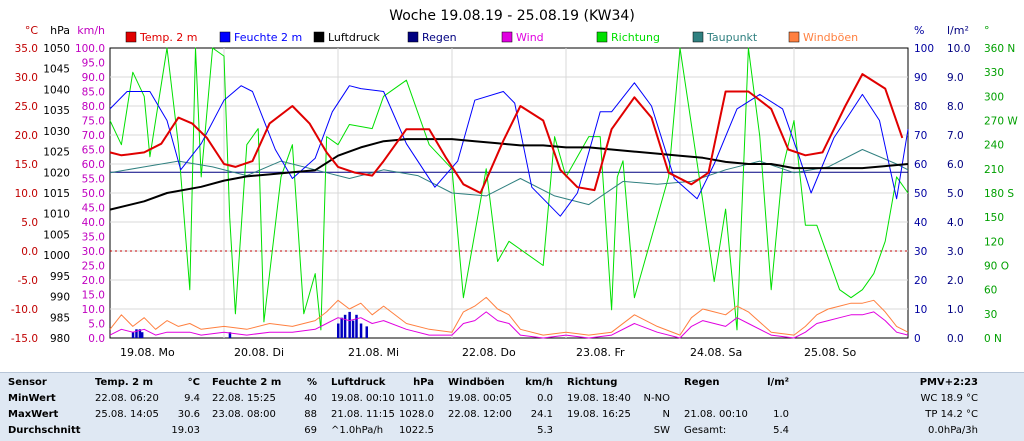 The image size is (1024, 441). Describe the element at coordinates (919, 30) in the screenshot. I see `axis-unit-label: %` at that location.